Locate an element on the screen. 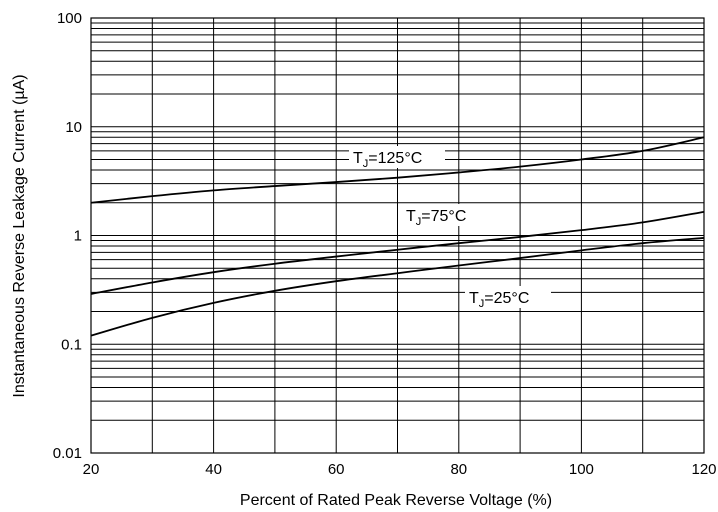  series-label: TJ=75°C is located at coordinates (436, 218).